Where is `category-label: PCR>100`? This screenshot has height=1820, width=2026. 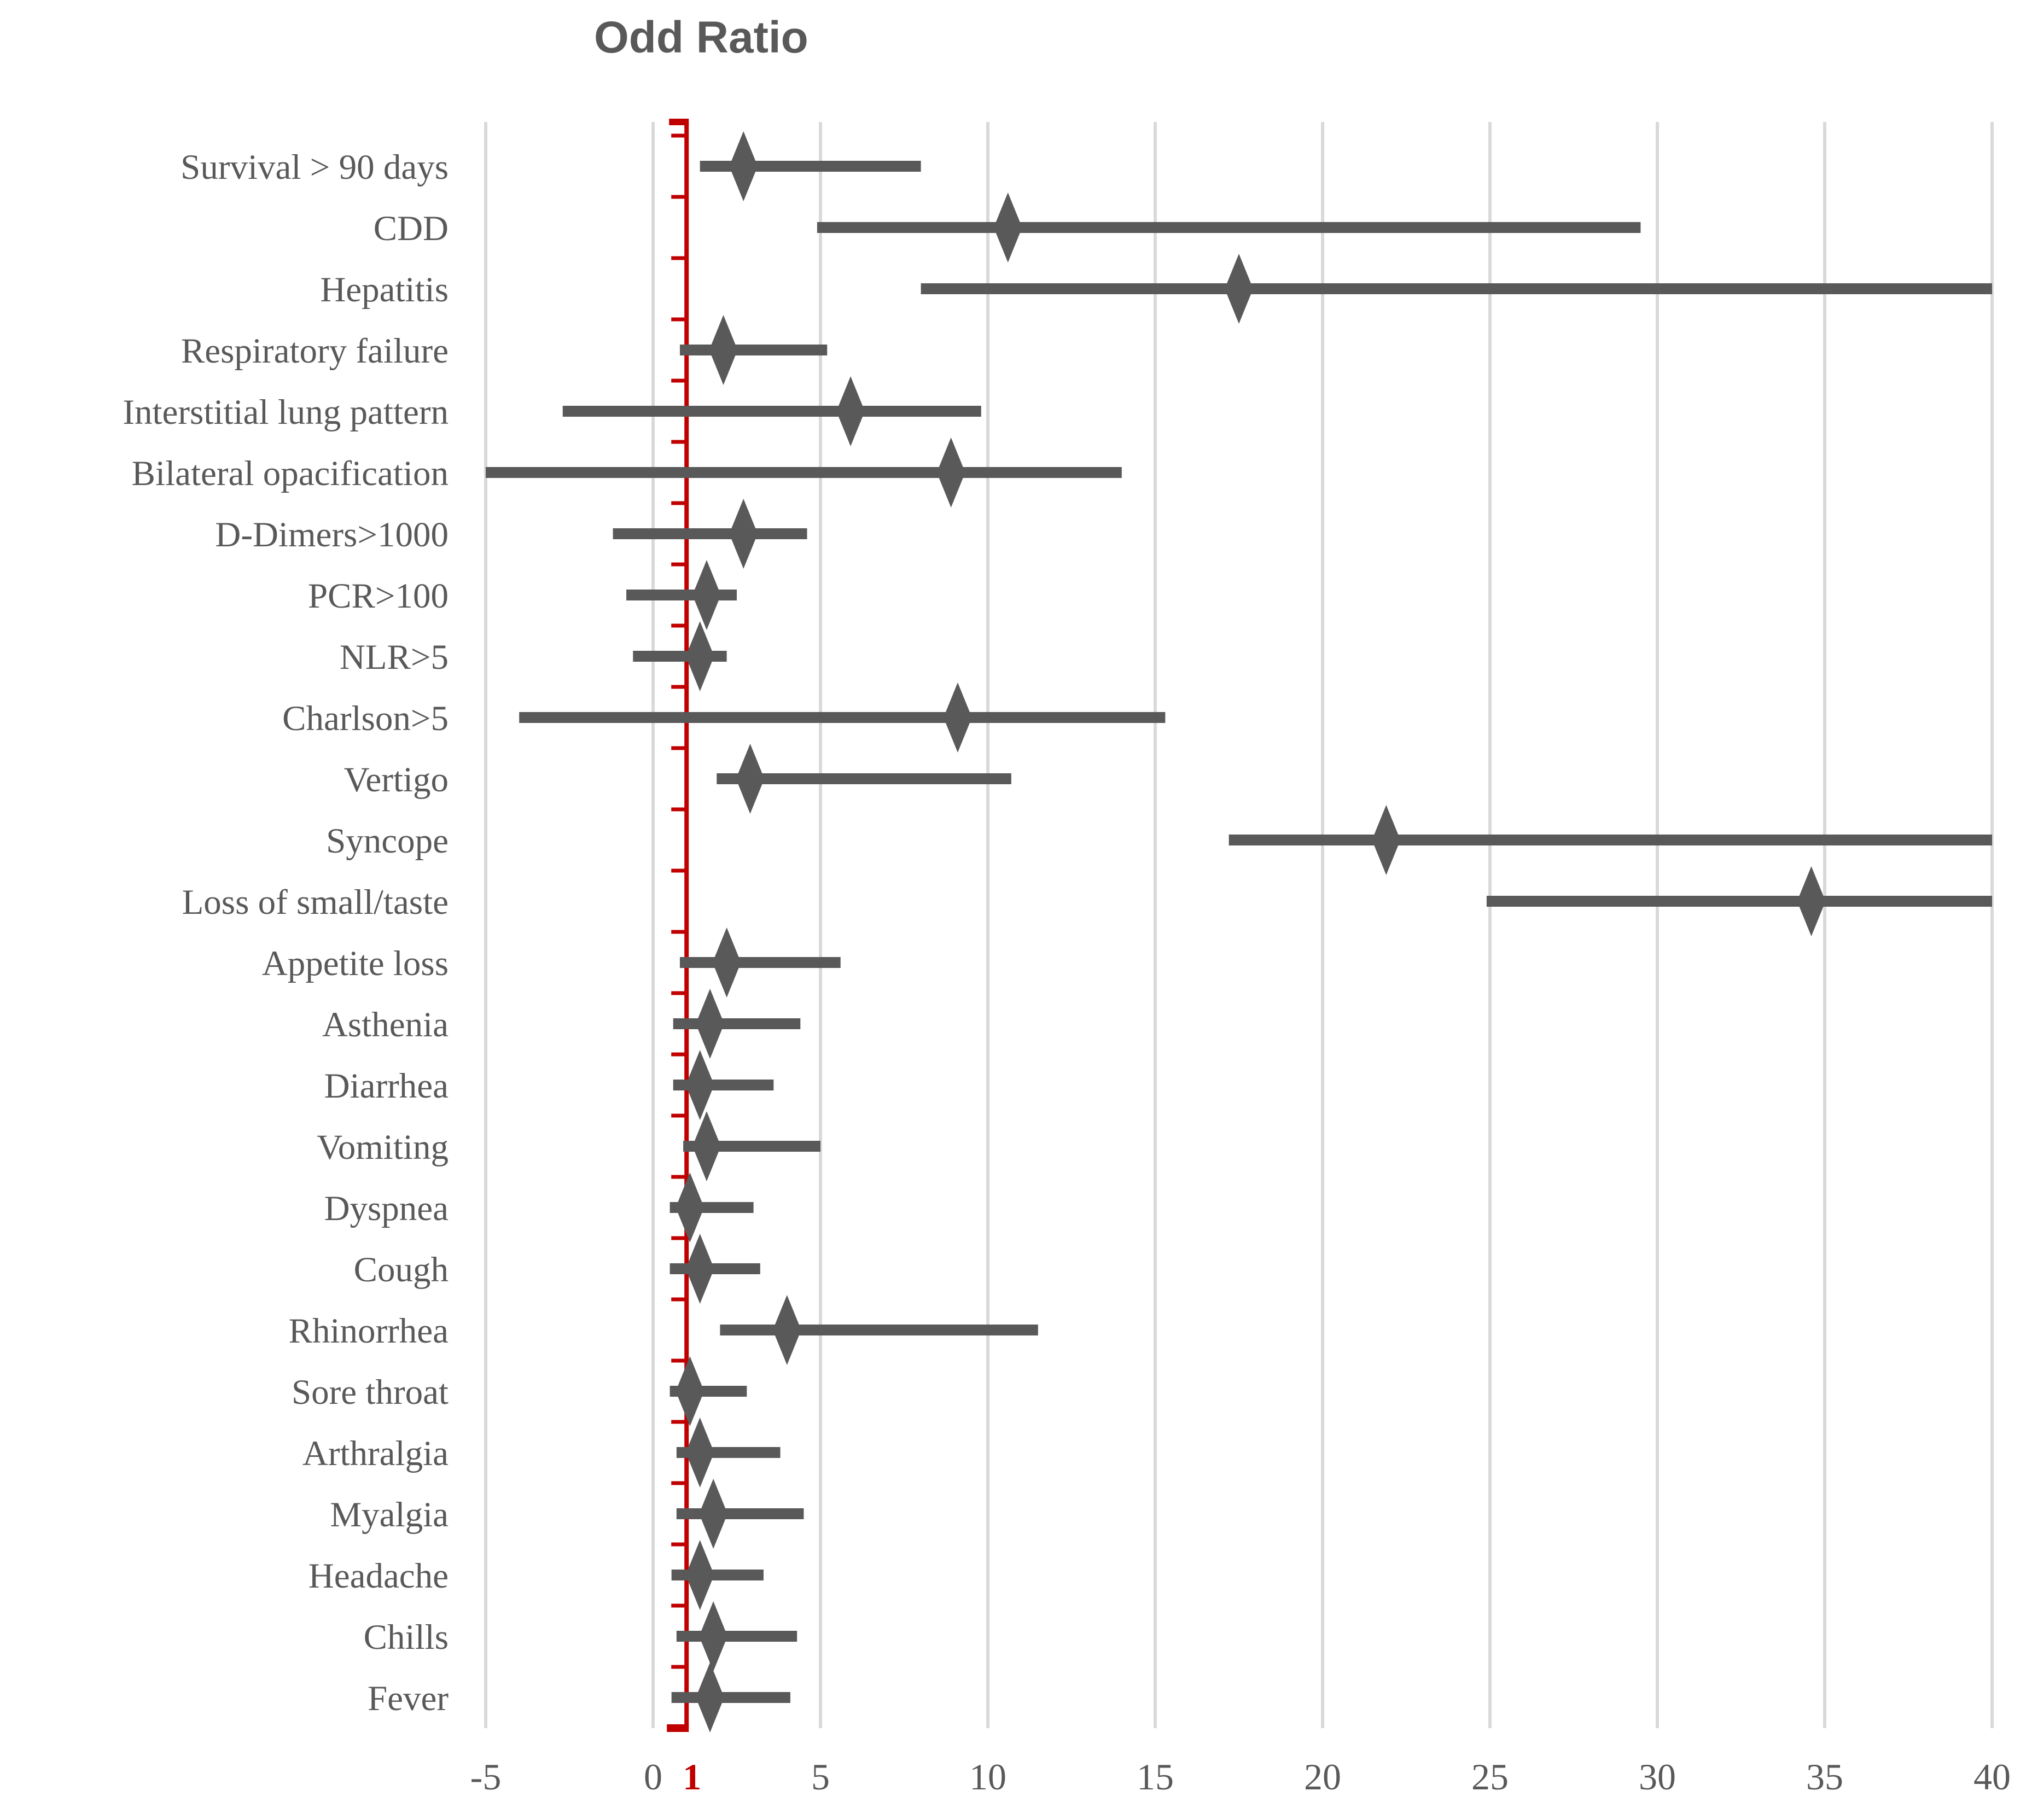
category-label: PCR>100 is located at coordinates (378, 596).